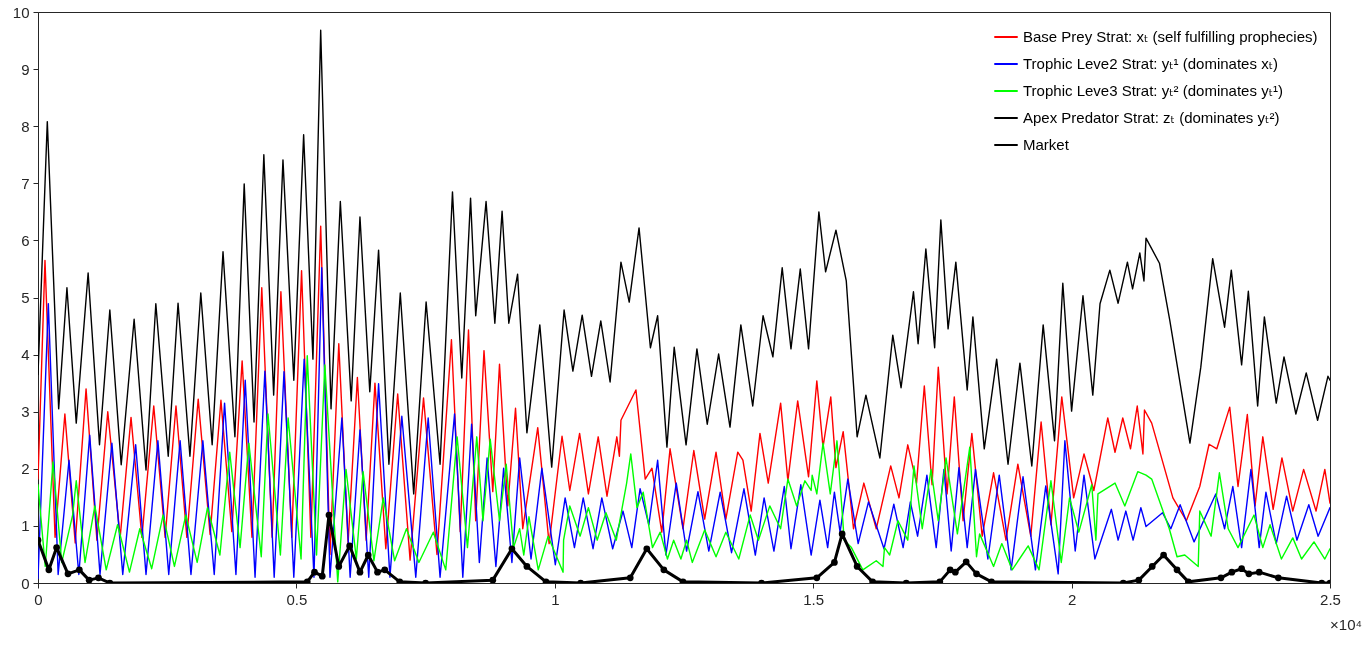 The height and width of the screenshot is (649, 1372). What do you see at coordinates (1151, 63) in the screenshot?
I see `legend-label: Trophic Leve2 Strat: yₜ¹ (dominates xₜ)` at bounding box center [1151, 63].